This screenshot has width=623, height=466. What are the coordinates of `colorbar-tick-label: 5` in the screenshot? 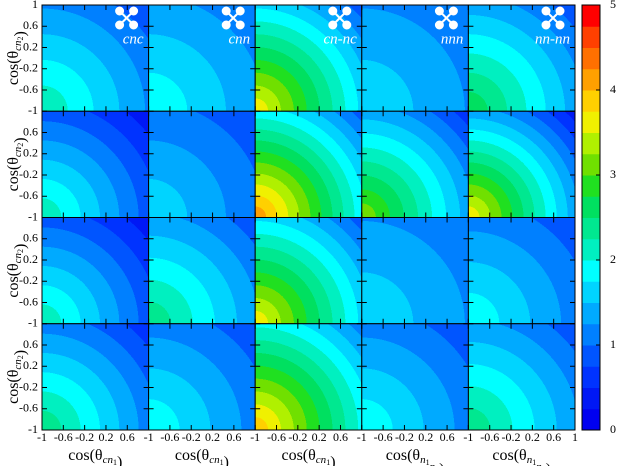 It's located at (613, 5).